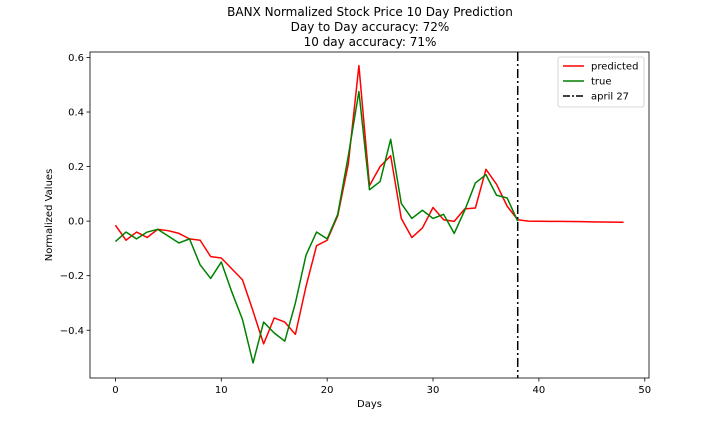 The height and width of the screenshot is (432, 720). What do you see at coordinates (115, 390) in the screenshot?
I see `x-tick-label: 0` at bounding box center [115, 390].